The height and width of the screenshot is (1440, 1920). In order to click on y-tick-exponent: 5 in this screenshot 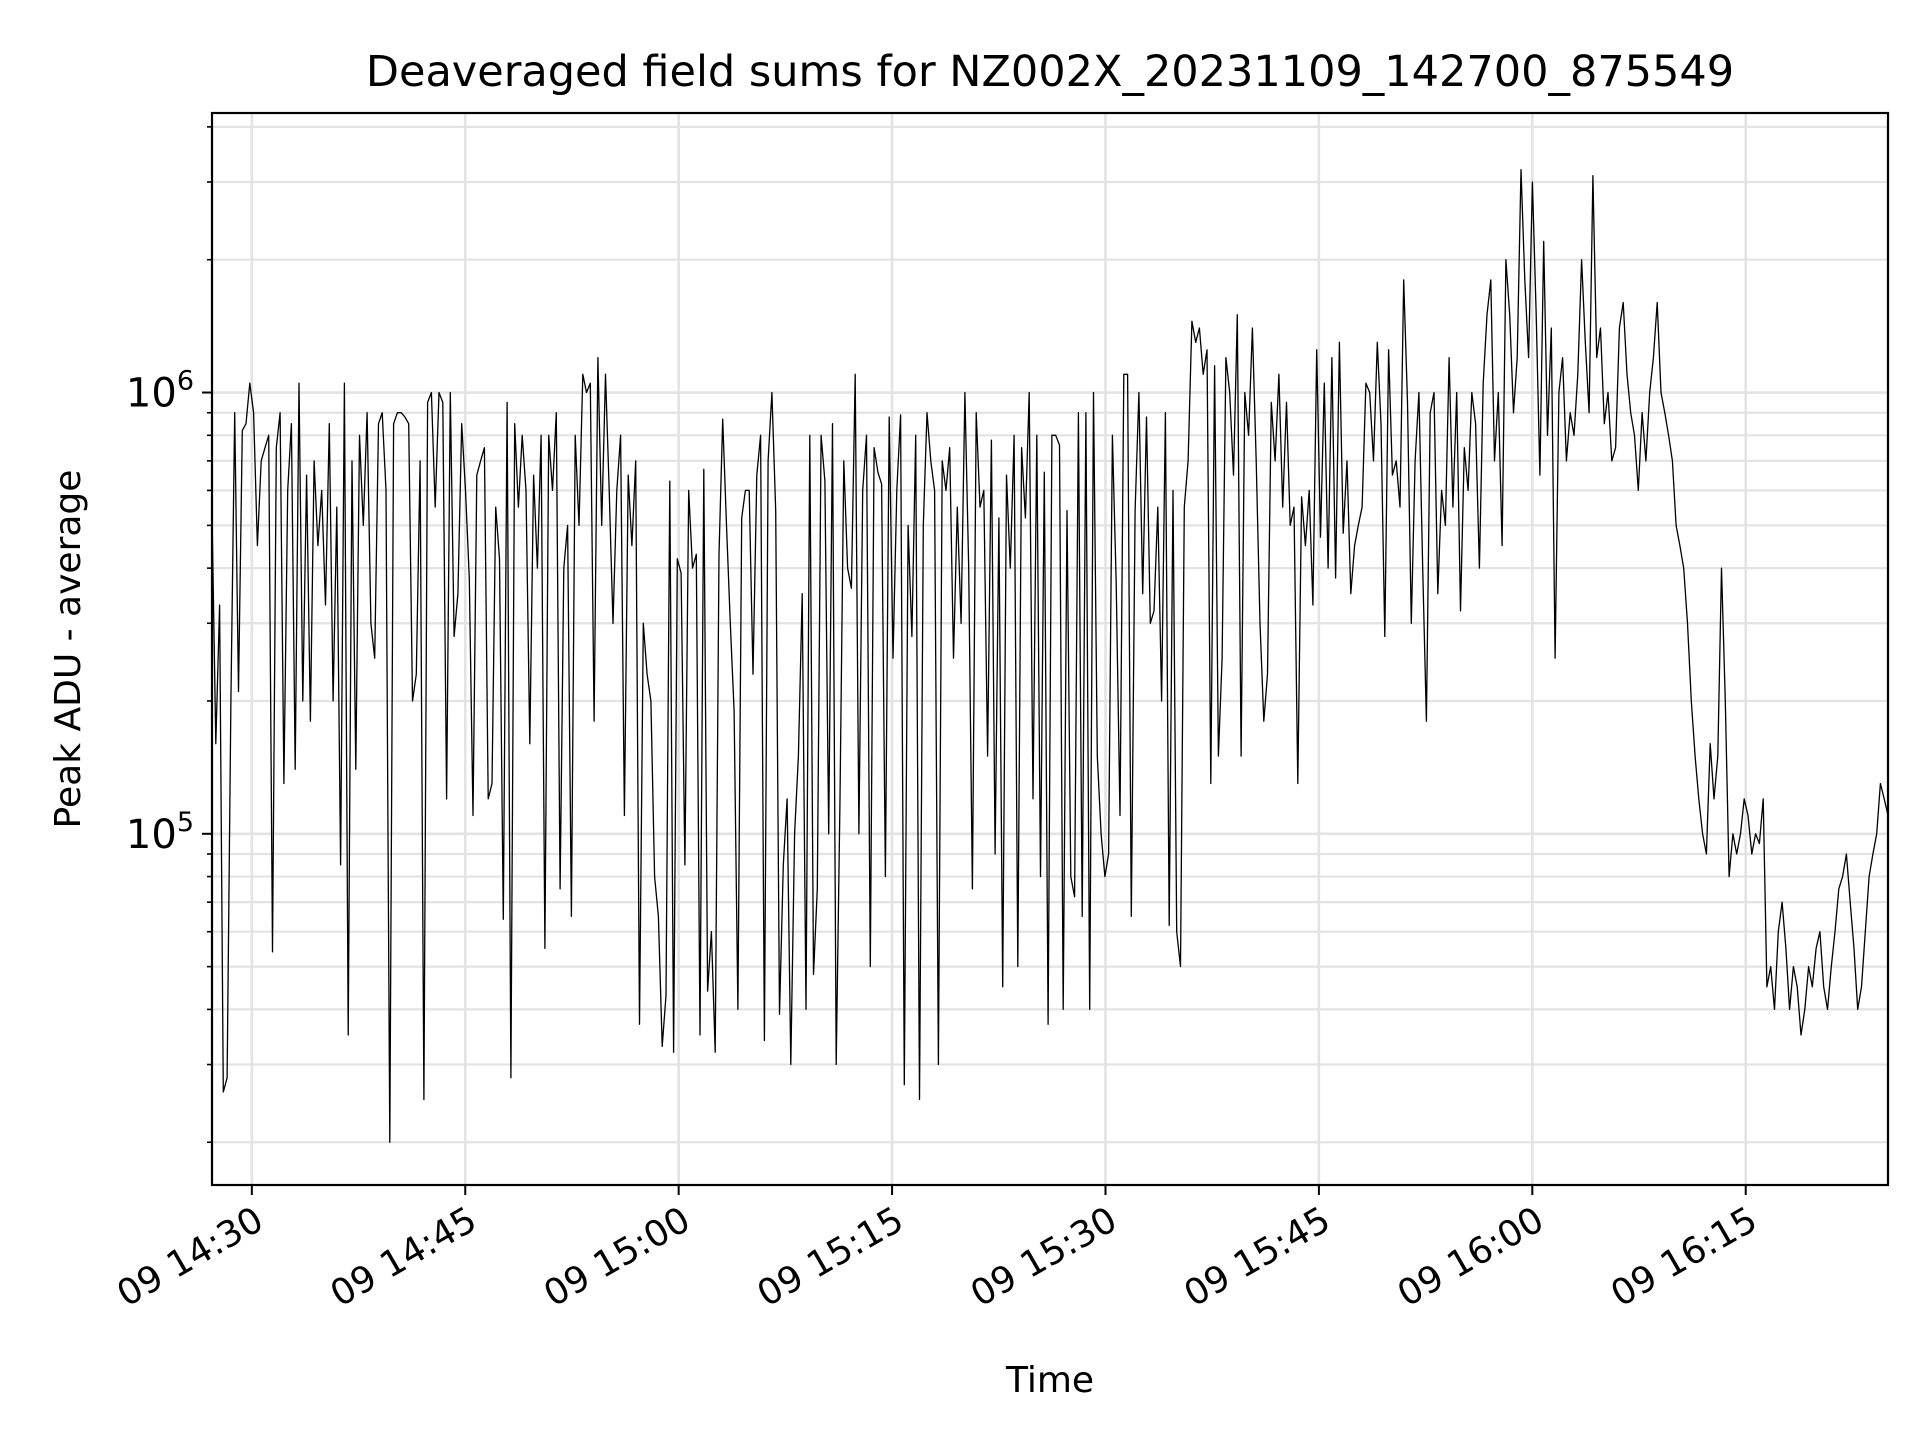, I will do `click(185, 822)`.